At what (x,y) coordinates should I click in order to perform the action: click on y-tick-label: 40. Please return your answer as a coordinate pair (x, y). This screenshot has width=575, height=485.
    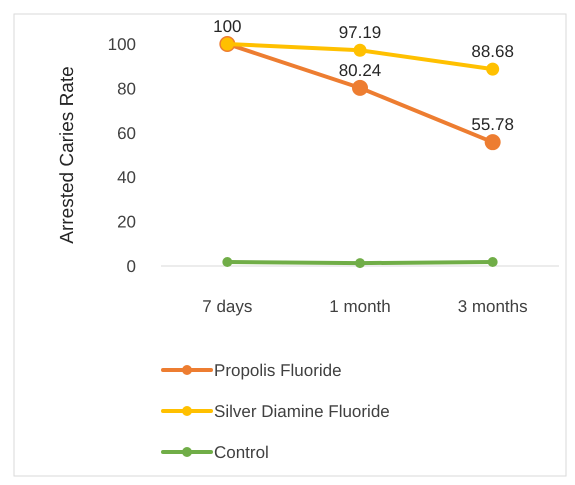
    Looking at the image, I should click on (126, 178).